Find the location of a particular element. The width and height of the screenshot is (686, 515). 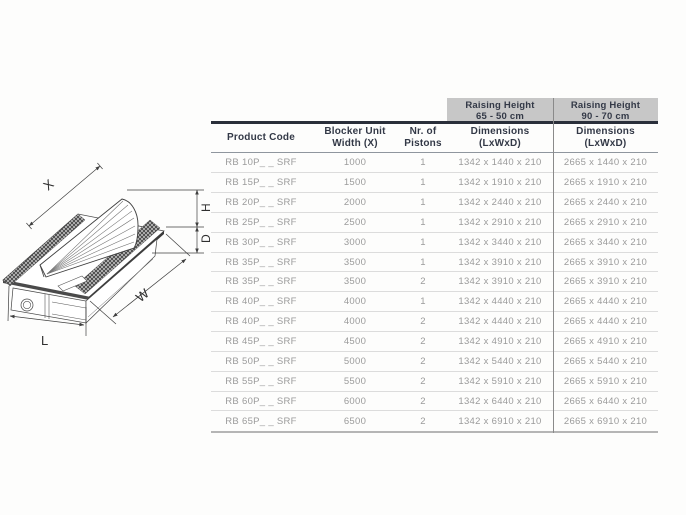

dimensions-90-cell: 2665 x 6440 x 210 is located at coordinates (605, 401).